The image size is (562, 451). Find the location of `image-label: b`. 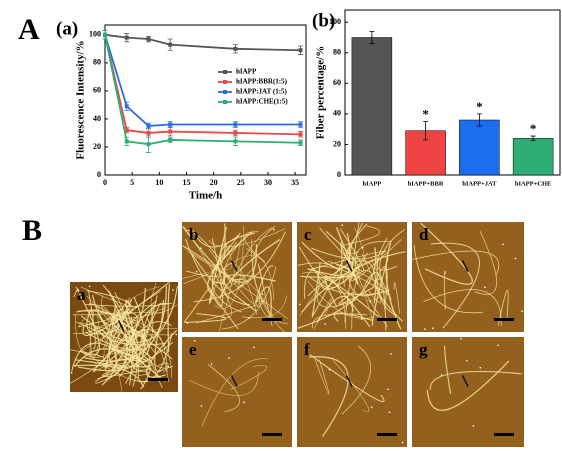

image-label: b is located at coordinates (193, 234).